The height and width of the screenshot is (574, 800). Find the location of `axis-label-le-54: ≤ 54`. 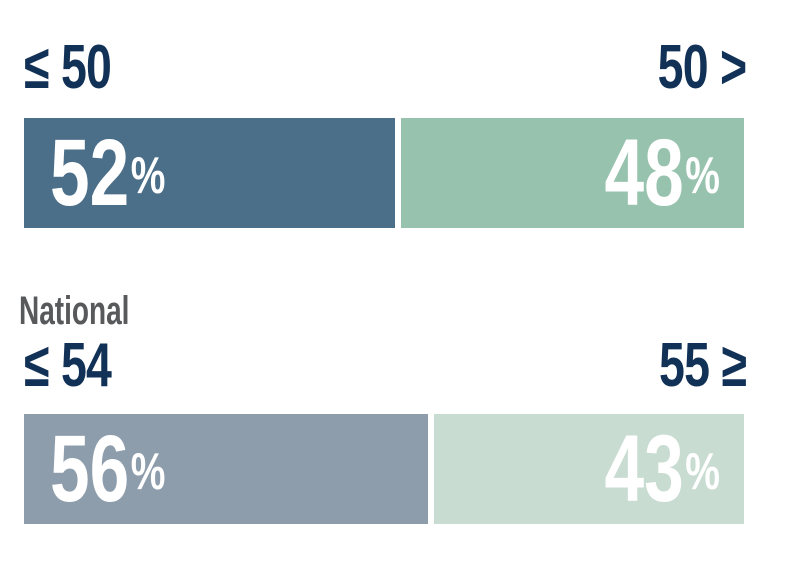

axis-label-le-54: ≤ 54 is located at coordinates (68, 365).